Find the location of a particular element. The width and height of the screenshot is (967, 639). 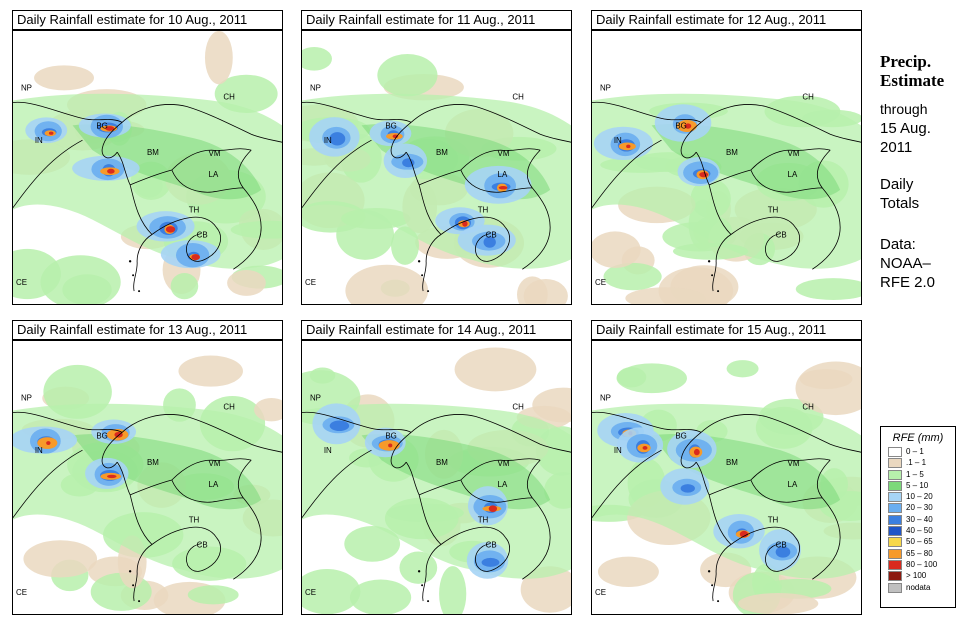

legend-label: 50 – 65 is located at coordinates (919, 542).